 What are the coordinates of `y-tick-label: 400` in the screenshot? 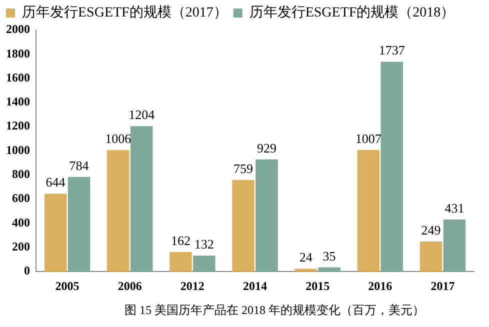 It's located at (21, 222).